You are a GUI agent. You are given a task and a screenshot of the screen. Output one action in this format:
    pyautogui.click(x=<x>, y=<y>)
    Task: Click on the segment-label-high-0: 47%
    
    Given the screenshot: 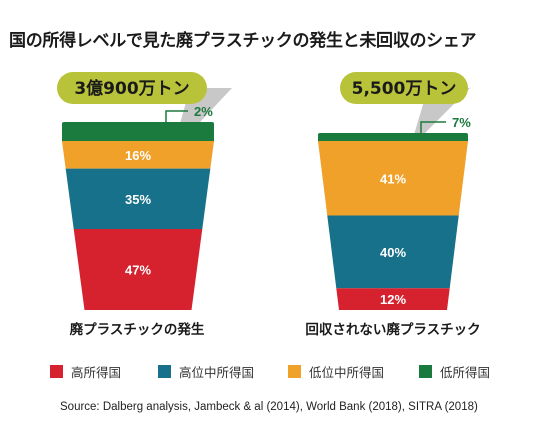 What is the action you would take?
    pyautogui.click(x=138, y=269)
    